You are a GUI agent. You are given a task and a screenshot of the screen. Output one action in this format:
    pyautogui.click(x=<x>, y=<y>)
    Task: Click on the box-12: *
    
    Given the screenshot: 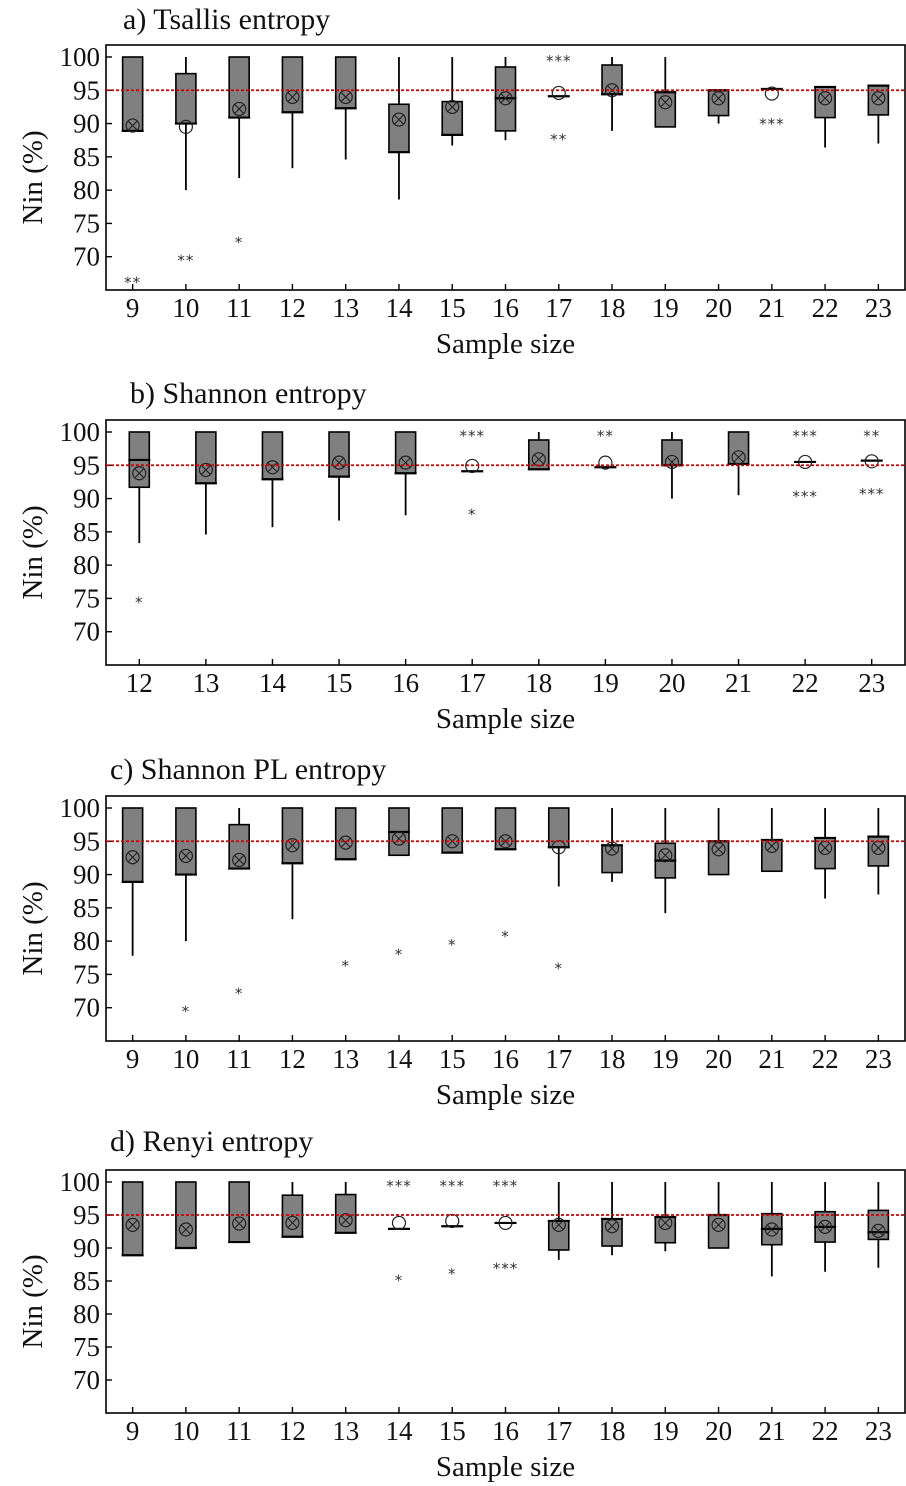 What is the action you would take?
    pyautogui.click(x=139, y=521)
    